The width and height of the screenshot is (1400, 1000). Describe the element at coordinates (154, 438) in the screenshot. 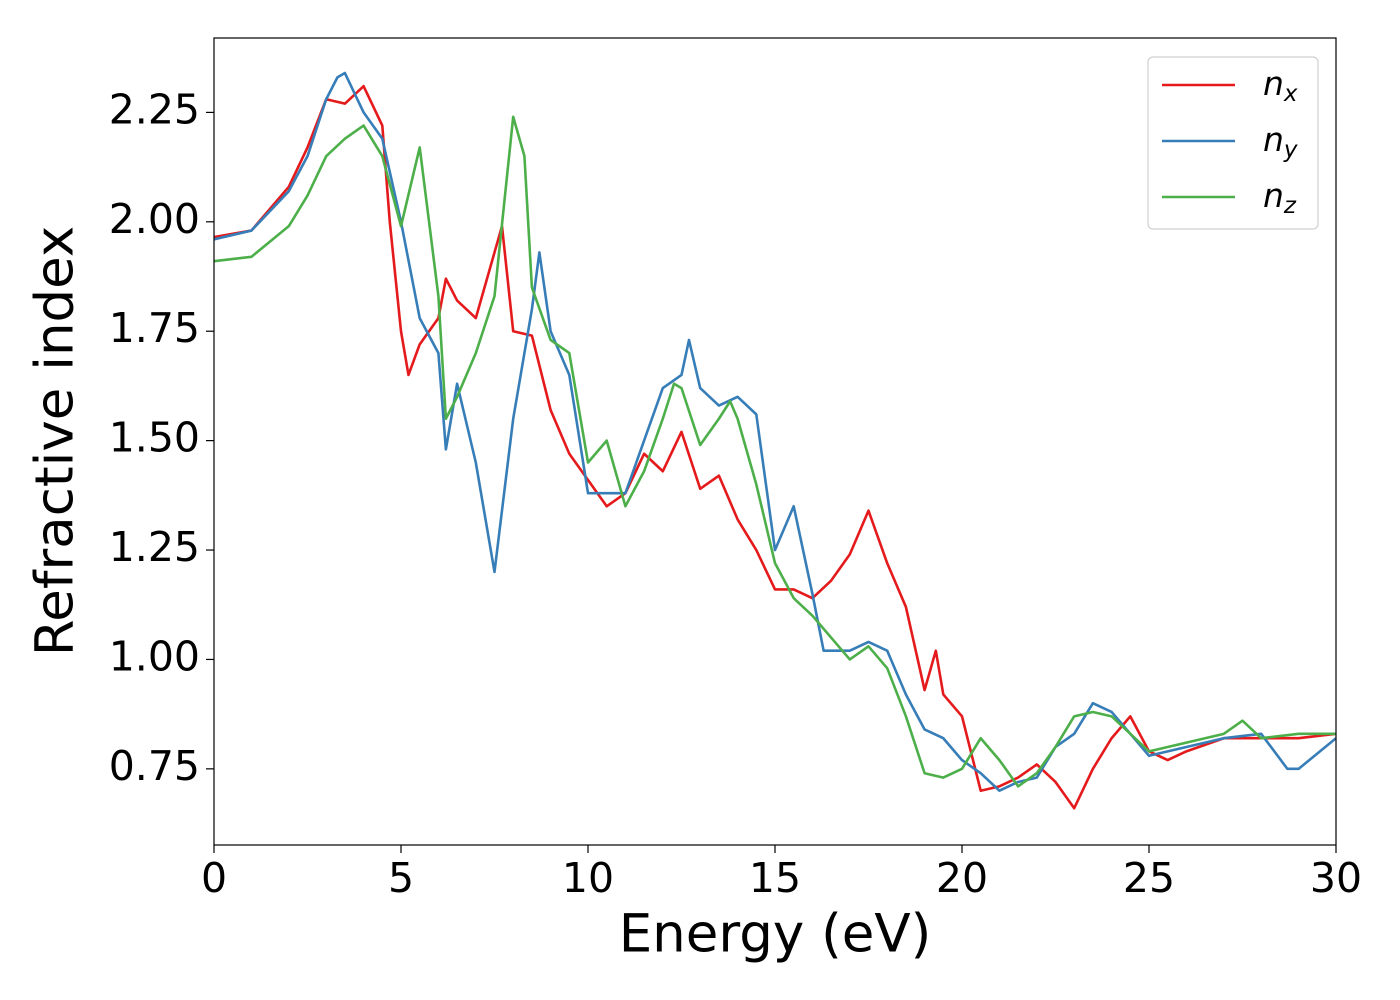

I see `y-tick-label: 1.50` at that location.